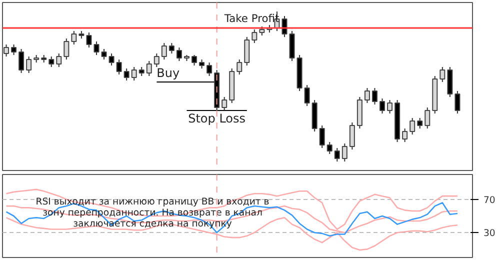 The width and height of the screenshot is (500, 265). Describe the element at coordinates (168, 73) in the screenshot. I see `ref-line-label: Buy` at that location.